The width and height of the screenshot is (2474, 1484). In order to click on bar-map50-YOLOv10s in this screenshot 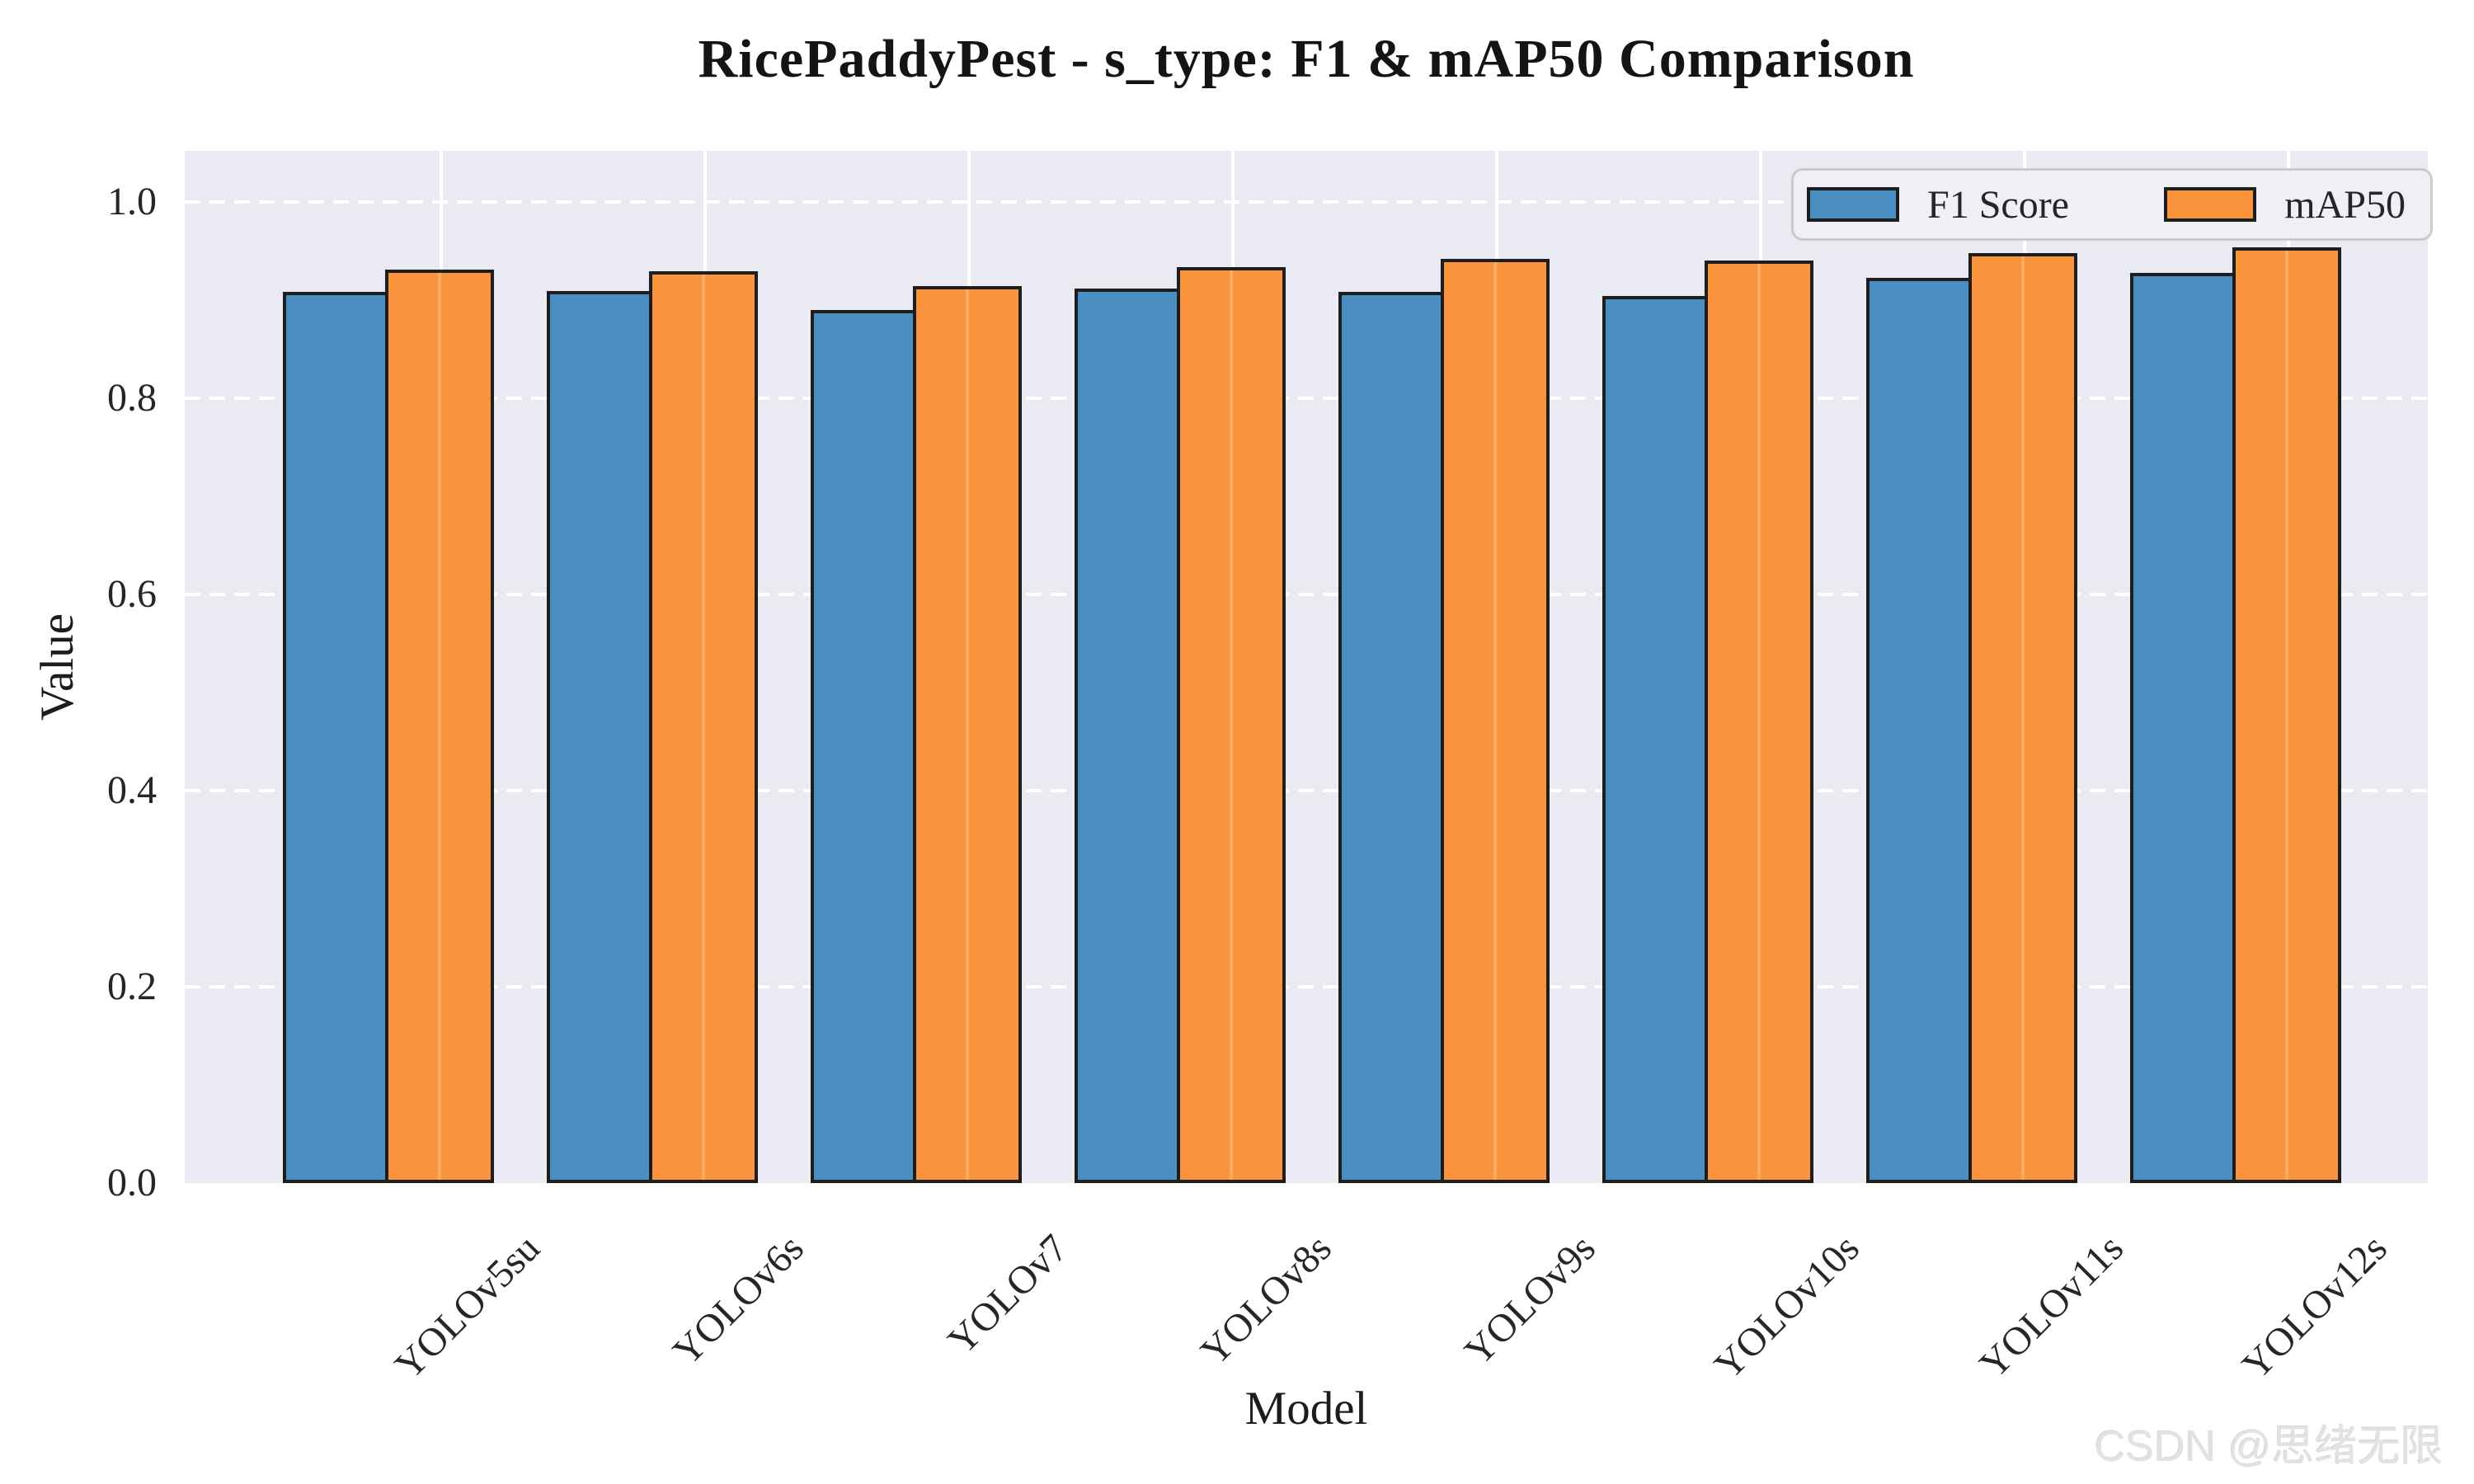, I will do `click(1759, 722)`.